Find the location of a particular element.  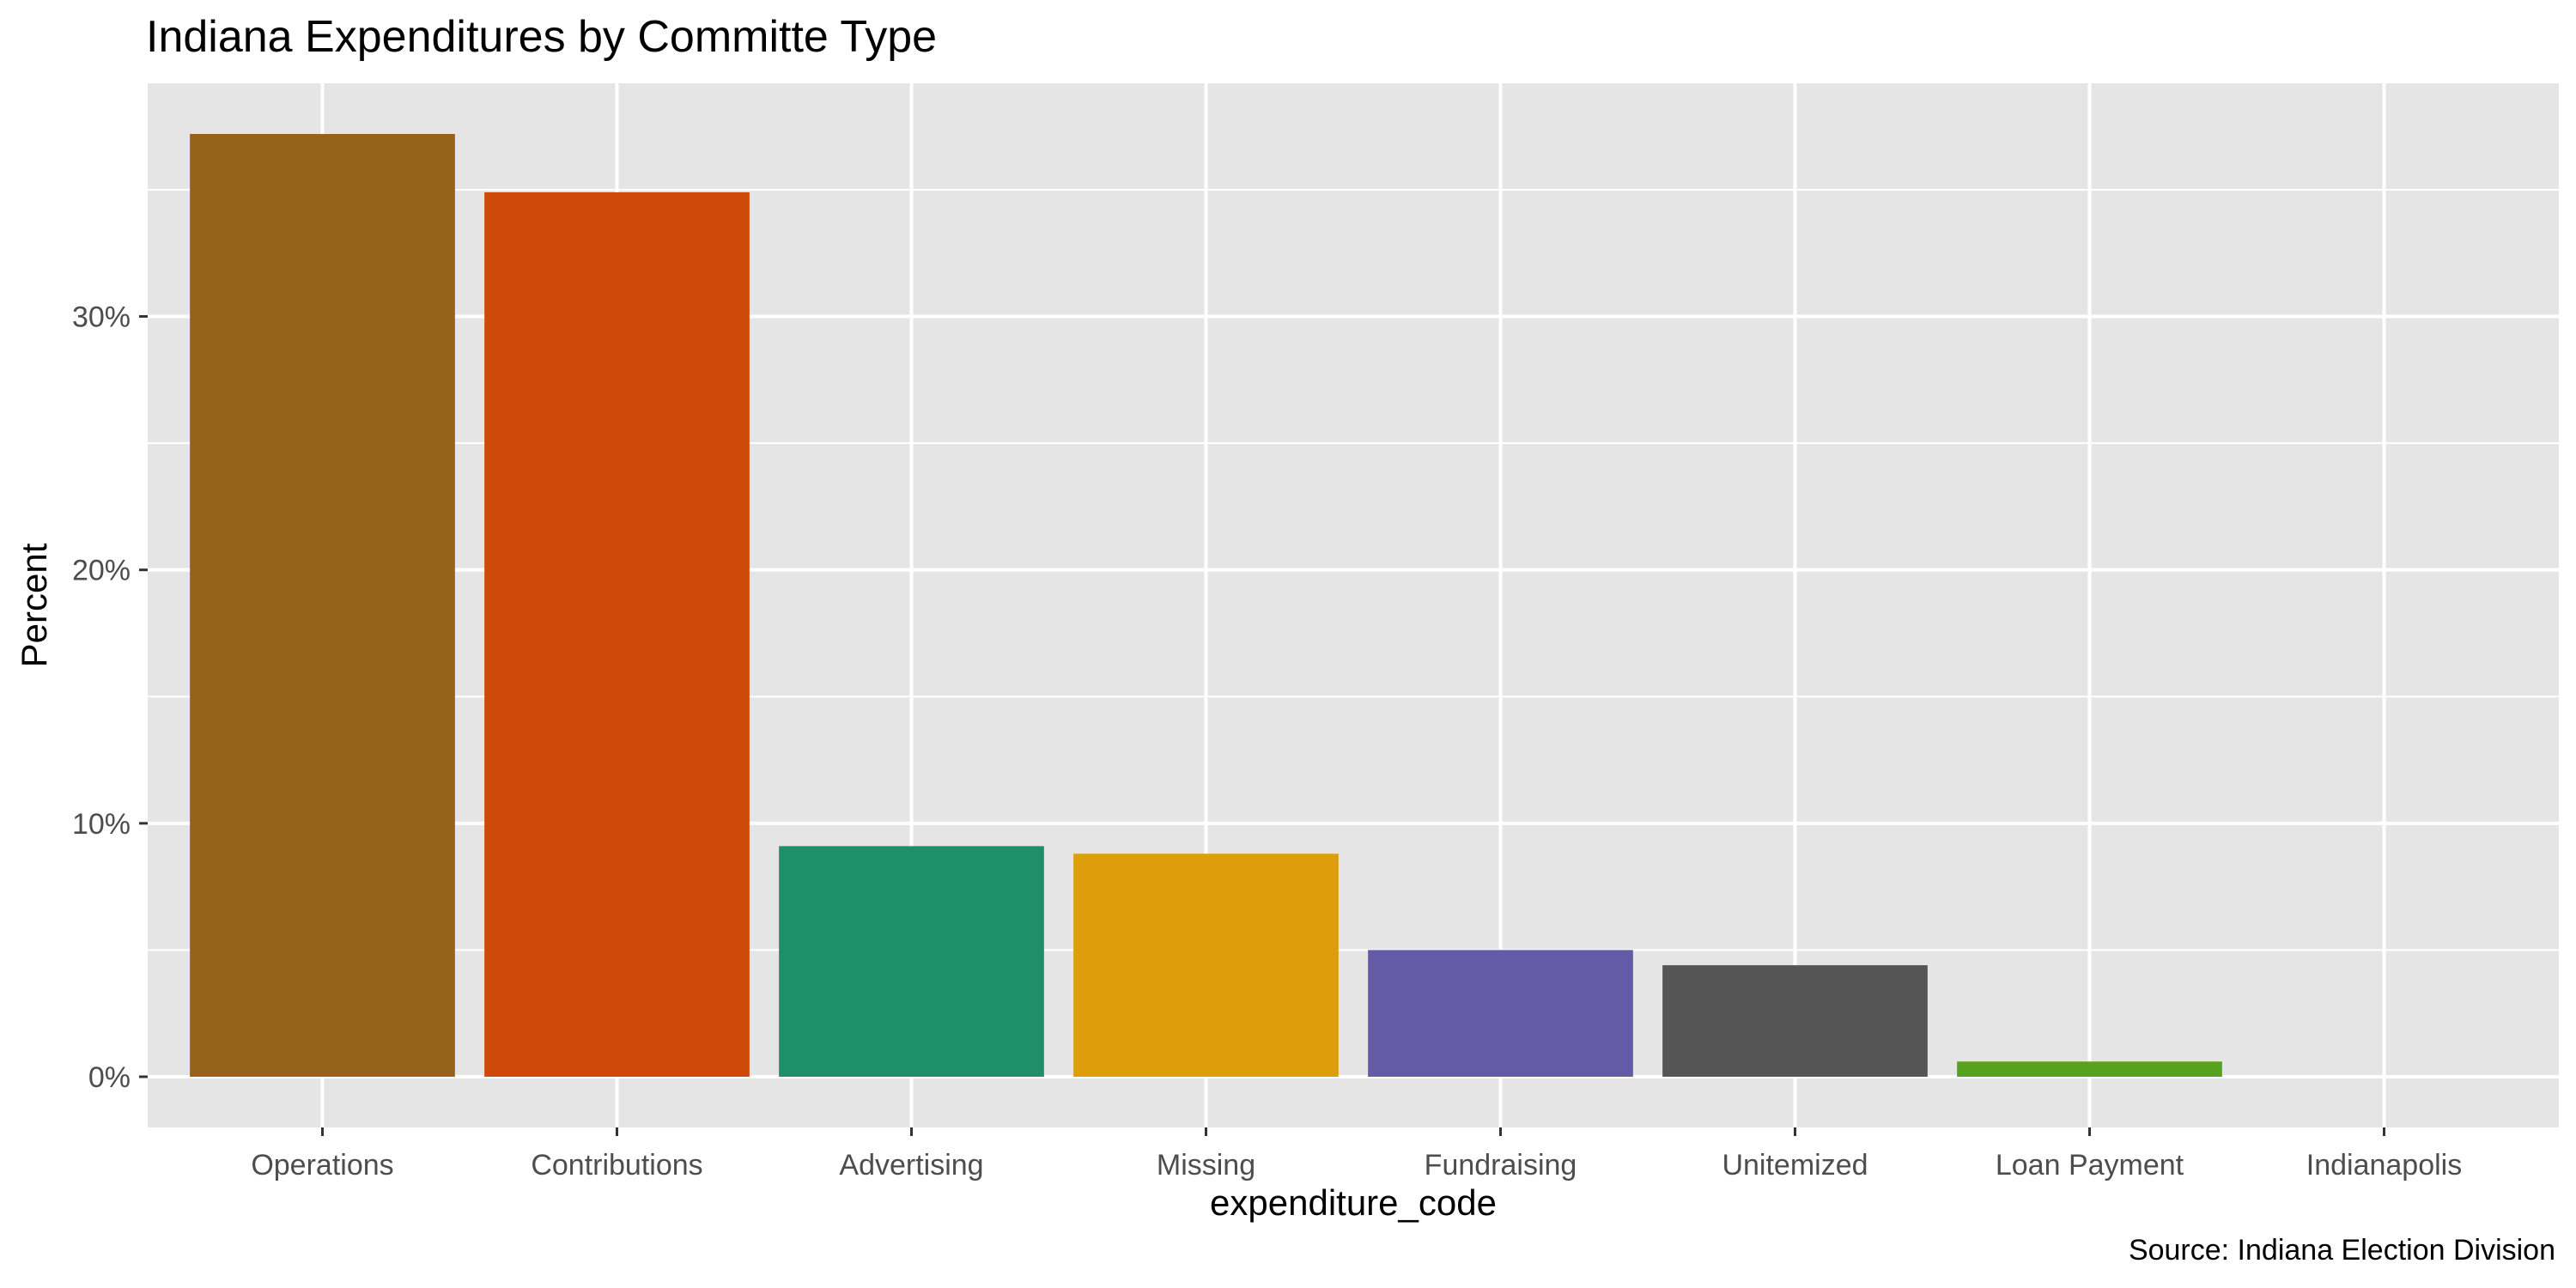

x-tick-label: Fundraising is located at coordinates (1501, 1166).